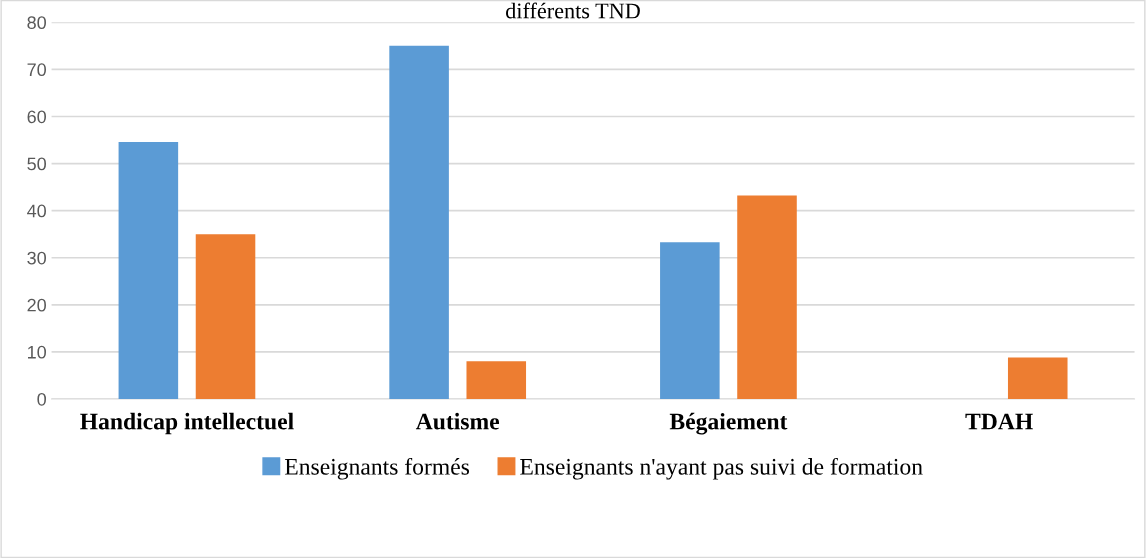  I want to click on y-tick-label: 30, so click(36, 258).